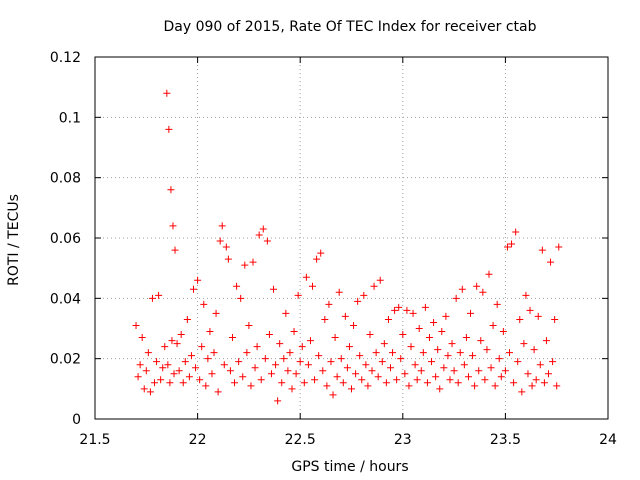 The height and width of the screenshot is (480, 640). I want to click on y-tick-label: 0, so click(76, 420).